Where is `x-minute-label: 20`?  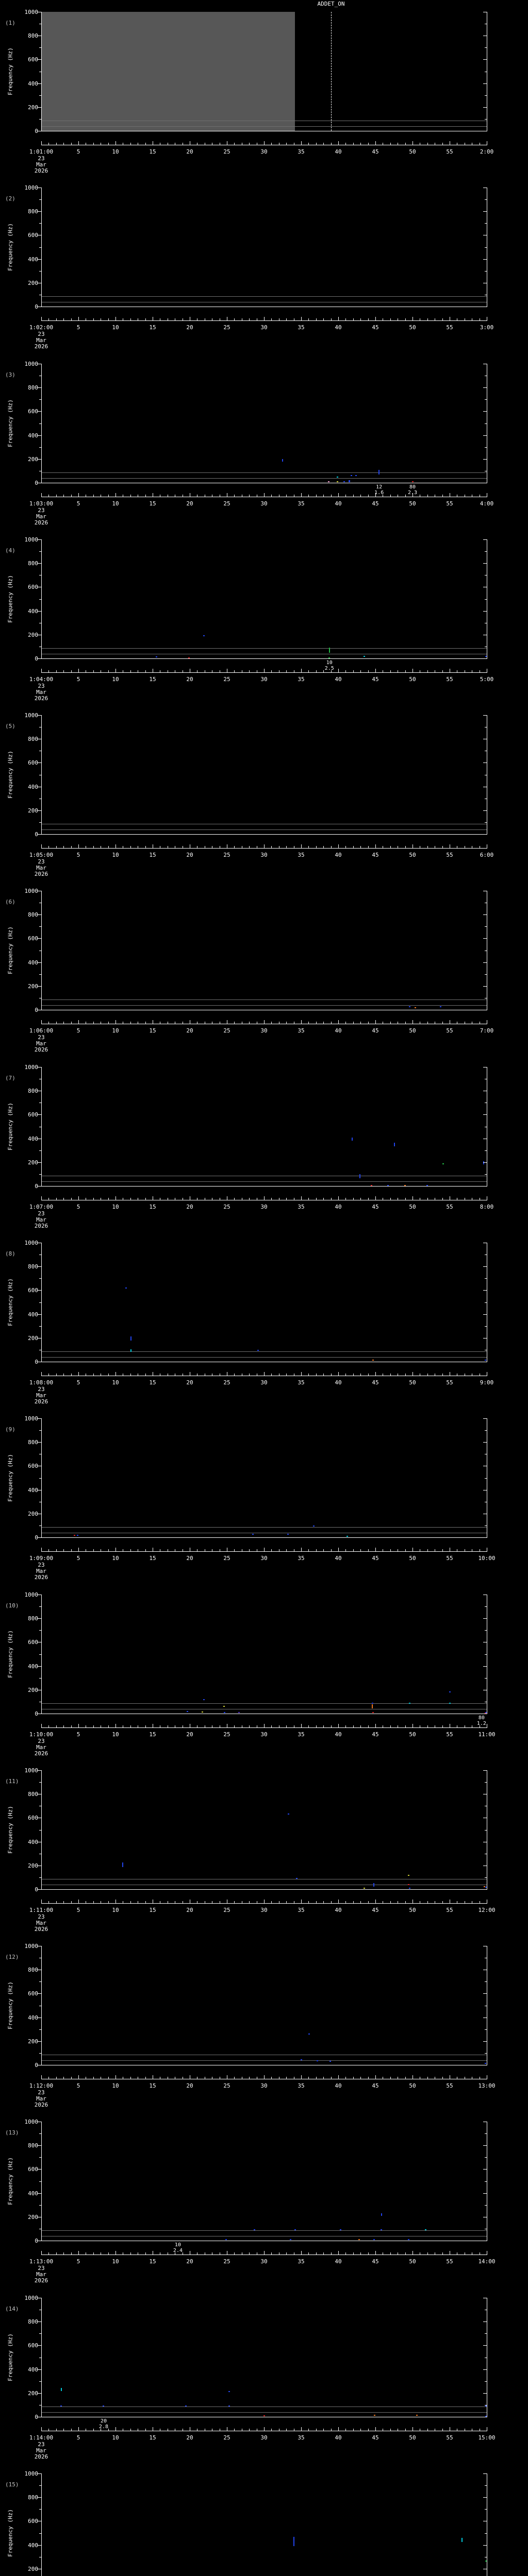
x-minute-label: 20 is located at coordinates (189, 679).